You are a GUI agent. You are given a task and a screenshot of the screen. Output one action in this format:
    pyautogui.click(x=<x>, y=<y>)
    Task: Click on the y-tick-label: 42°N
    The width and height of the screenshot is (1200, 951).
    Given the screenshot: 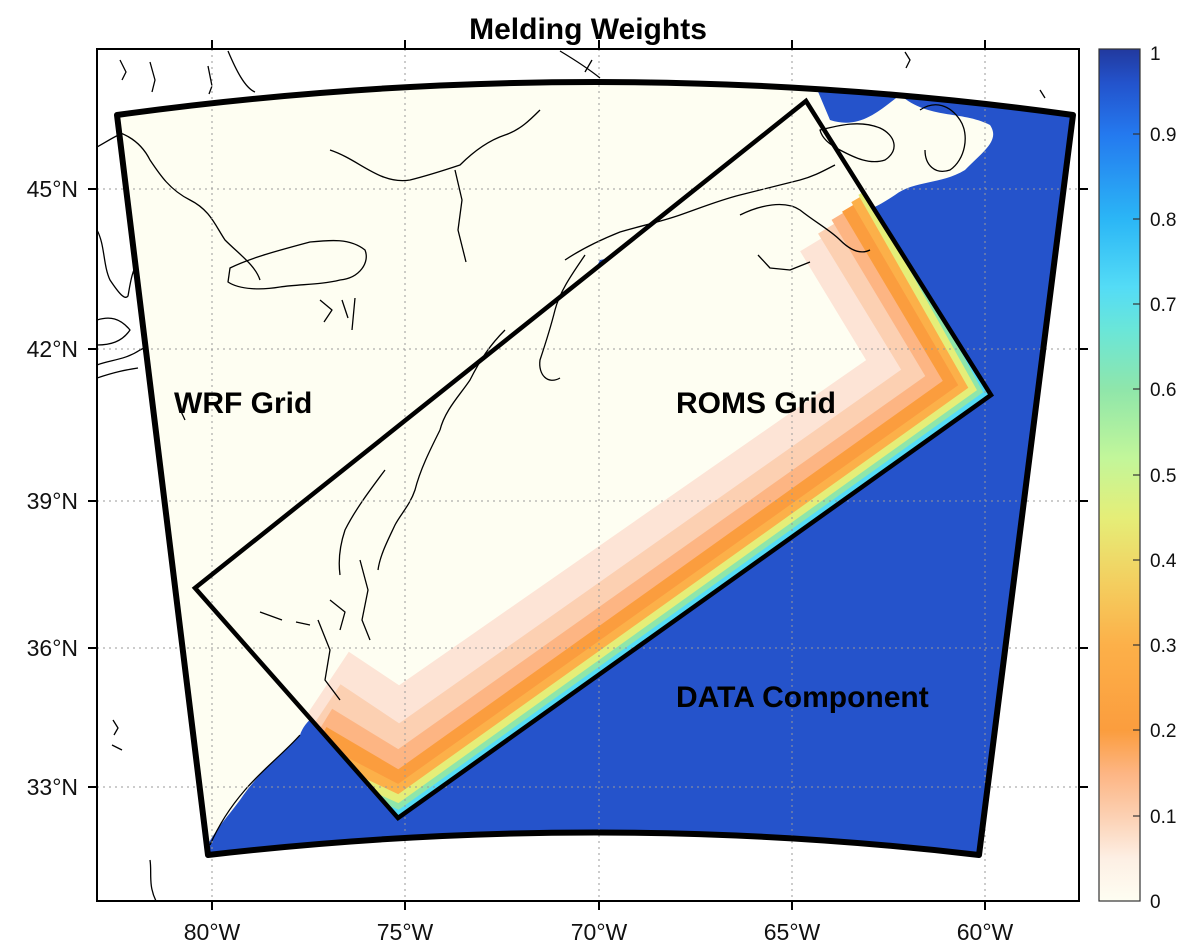 What is the action you would take?
    pyautogui.click(x=52, y=349)
    